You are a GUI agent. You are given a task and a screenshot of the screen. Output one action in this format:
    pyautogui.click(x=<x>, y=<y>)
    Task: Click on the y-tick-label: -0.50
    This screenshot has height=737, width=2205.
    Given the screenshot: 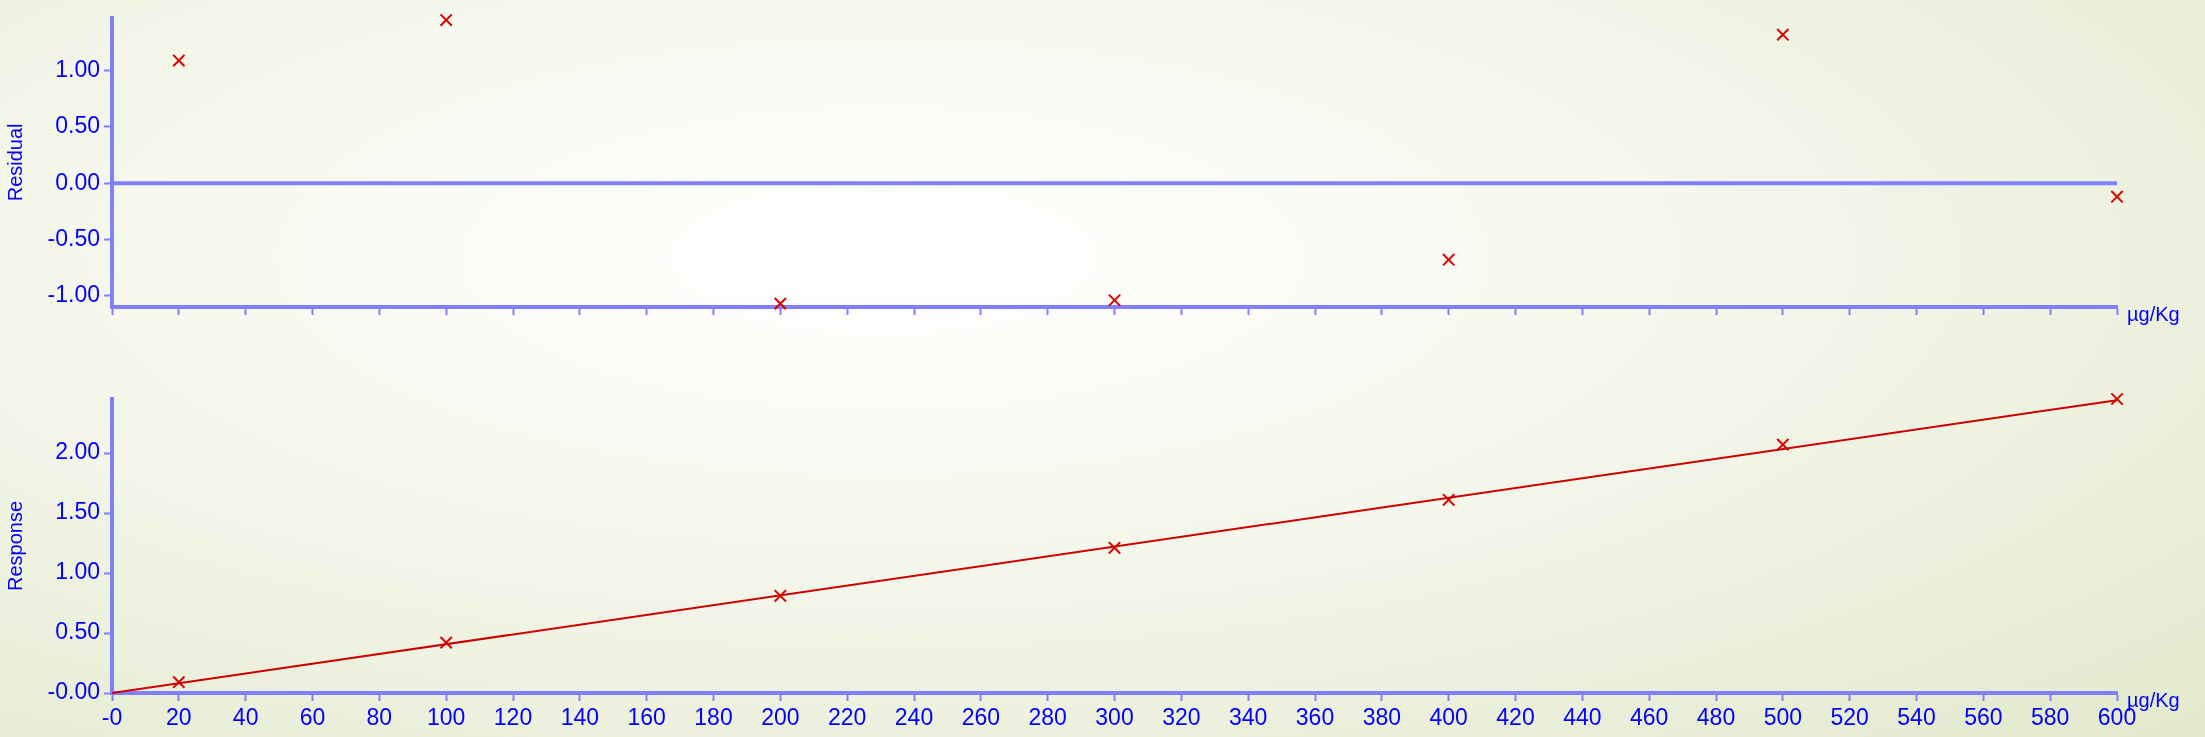 What is the action you would take?
    pyautogui.click(x=73, y=237)
    